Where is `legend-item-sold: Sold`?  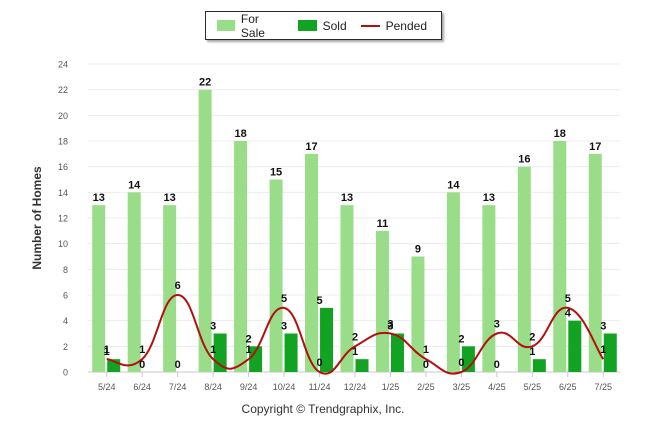 legend-item-sold: Sold is located at coordinates (322, 25).